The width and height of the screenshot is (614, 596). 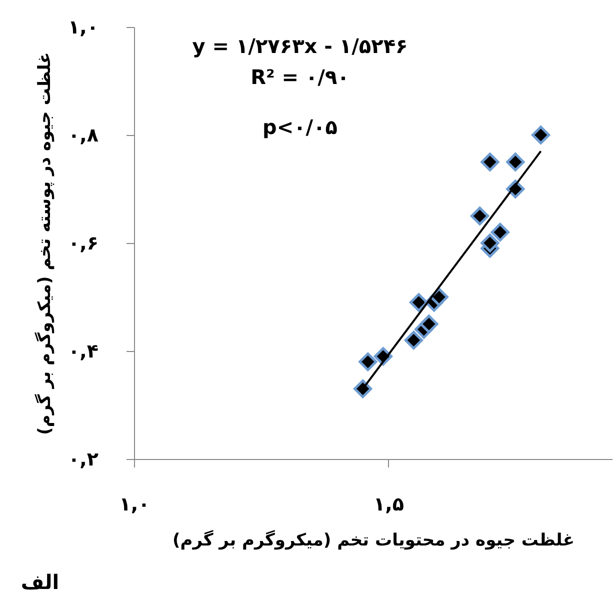 I want to click on y-tick-label: ۰,۶, so click(x=83, y=243).